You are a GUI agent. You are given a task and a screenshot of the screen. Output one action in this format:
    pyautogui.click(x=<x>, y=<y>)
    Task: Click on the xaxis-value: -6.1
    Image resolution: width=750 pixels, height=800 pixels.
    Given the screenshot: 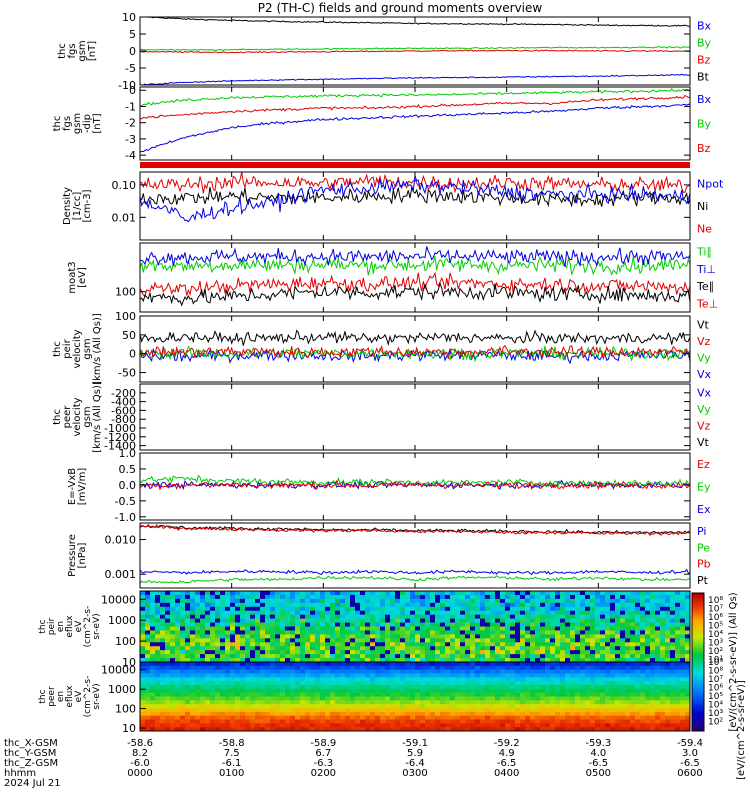 What is the action you would take?
    pyautogui.click(x=232, y=763)
    